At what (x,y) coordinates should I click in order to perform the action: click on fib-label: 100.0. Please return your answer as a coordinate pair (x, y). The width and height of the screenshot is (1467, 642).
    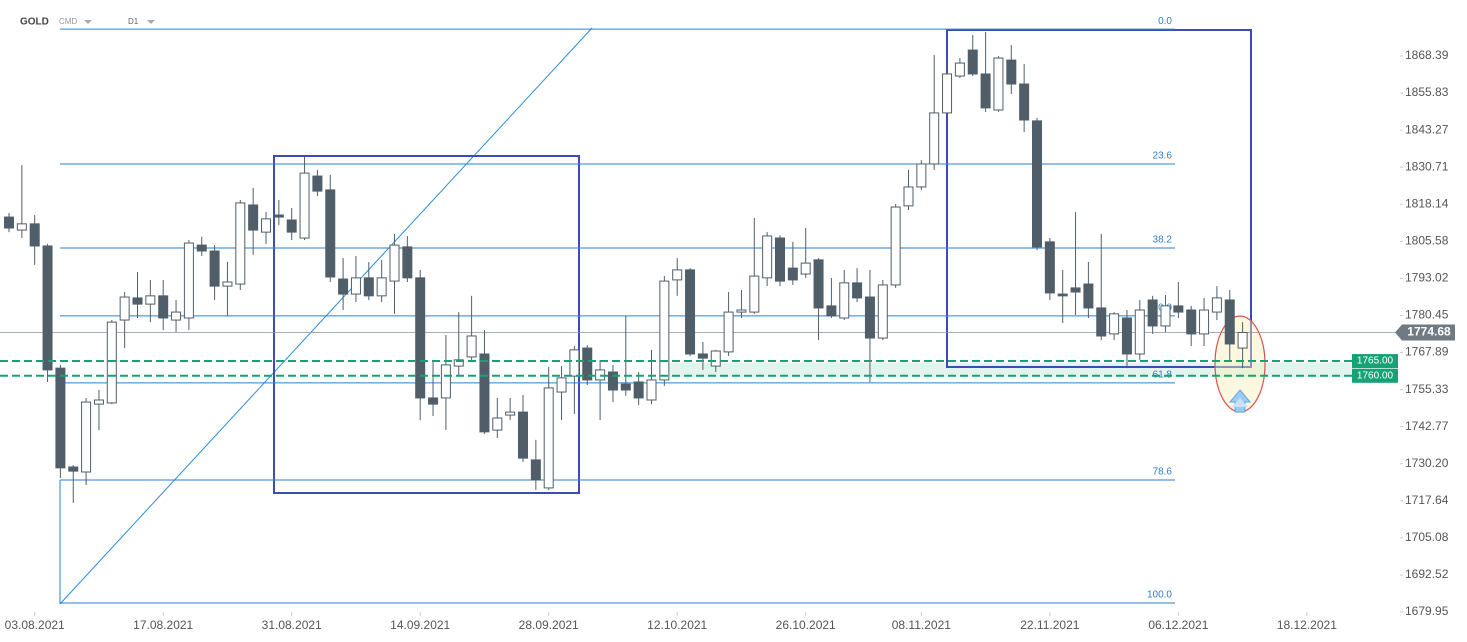
    Looking at the image, I should click on (1159, 595).